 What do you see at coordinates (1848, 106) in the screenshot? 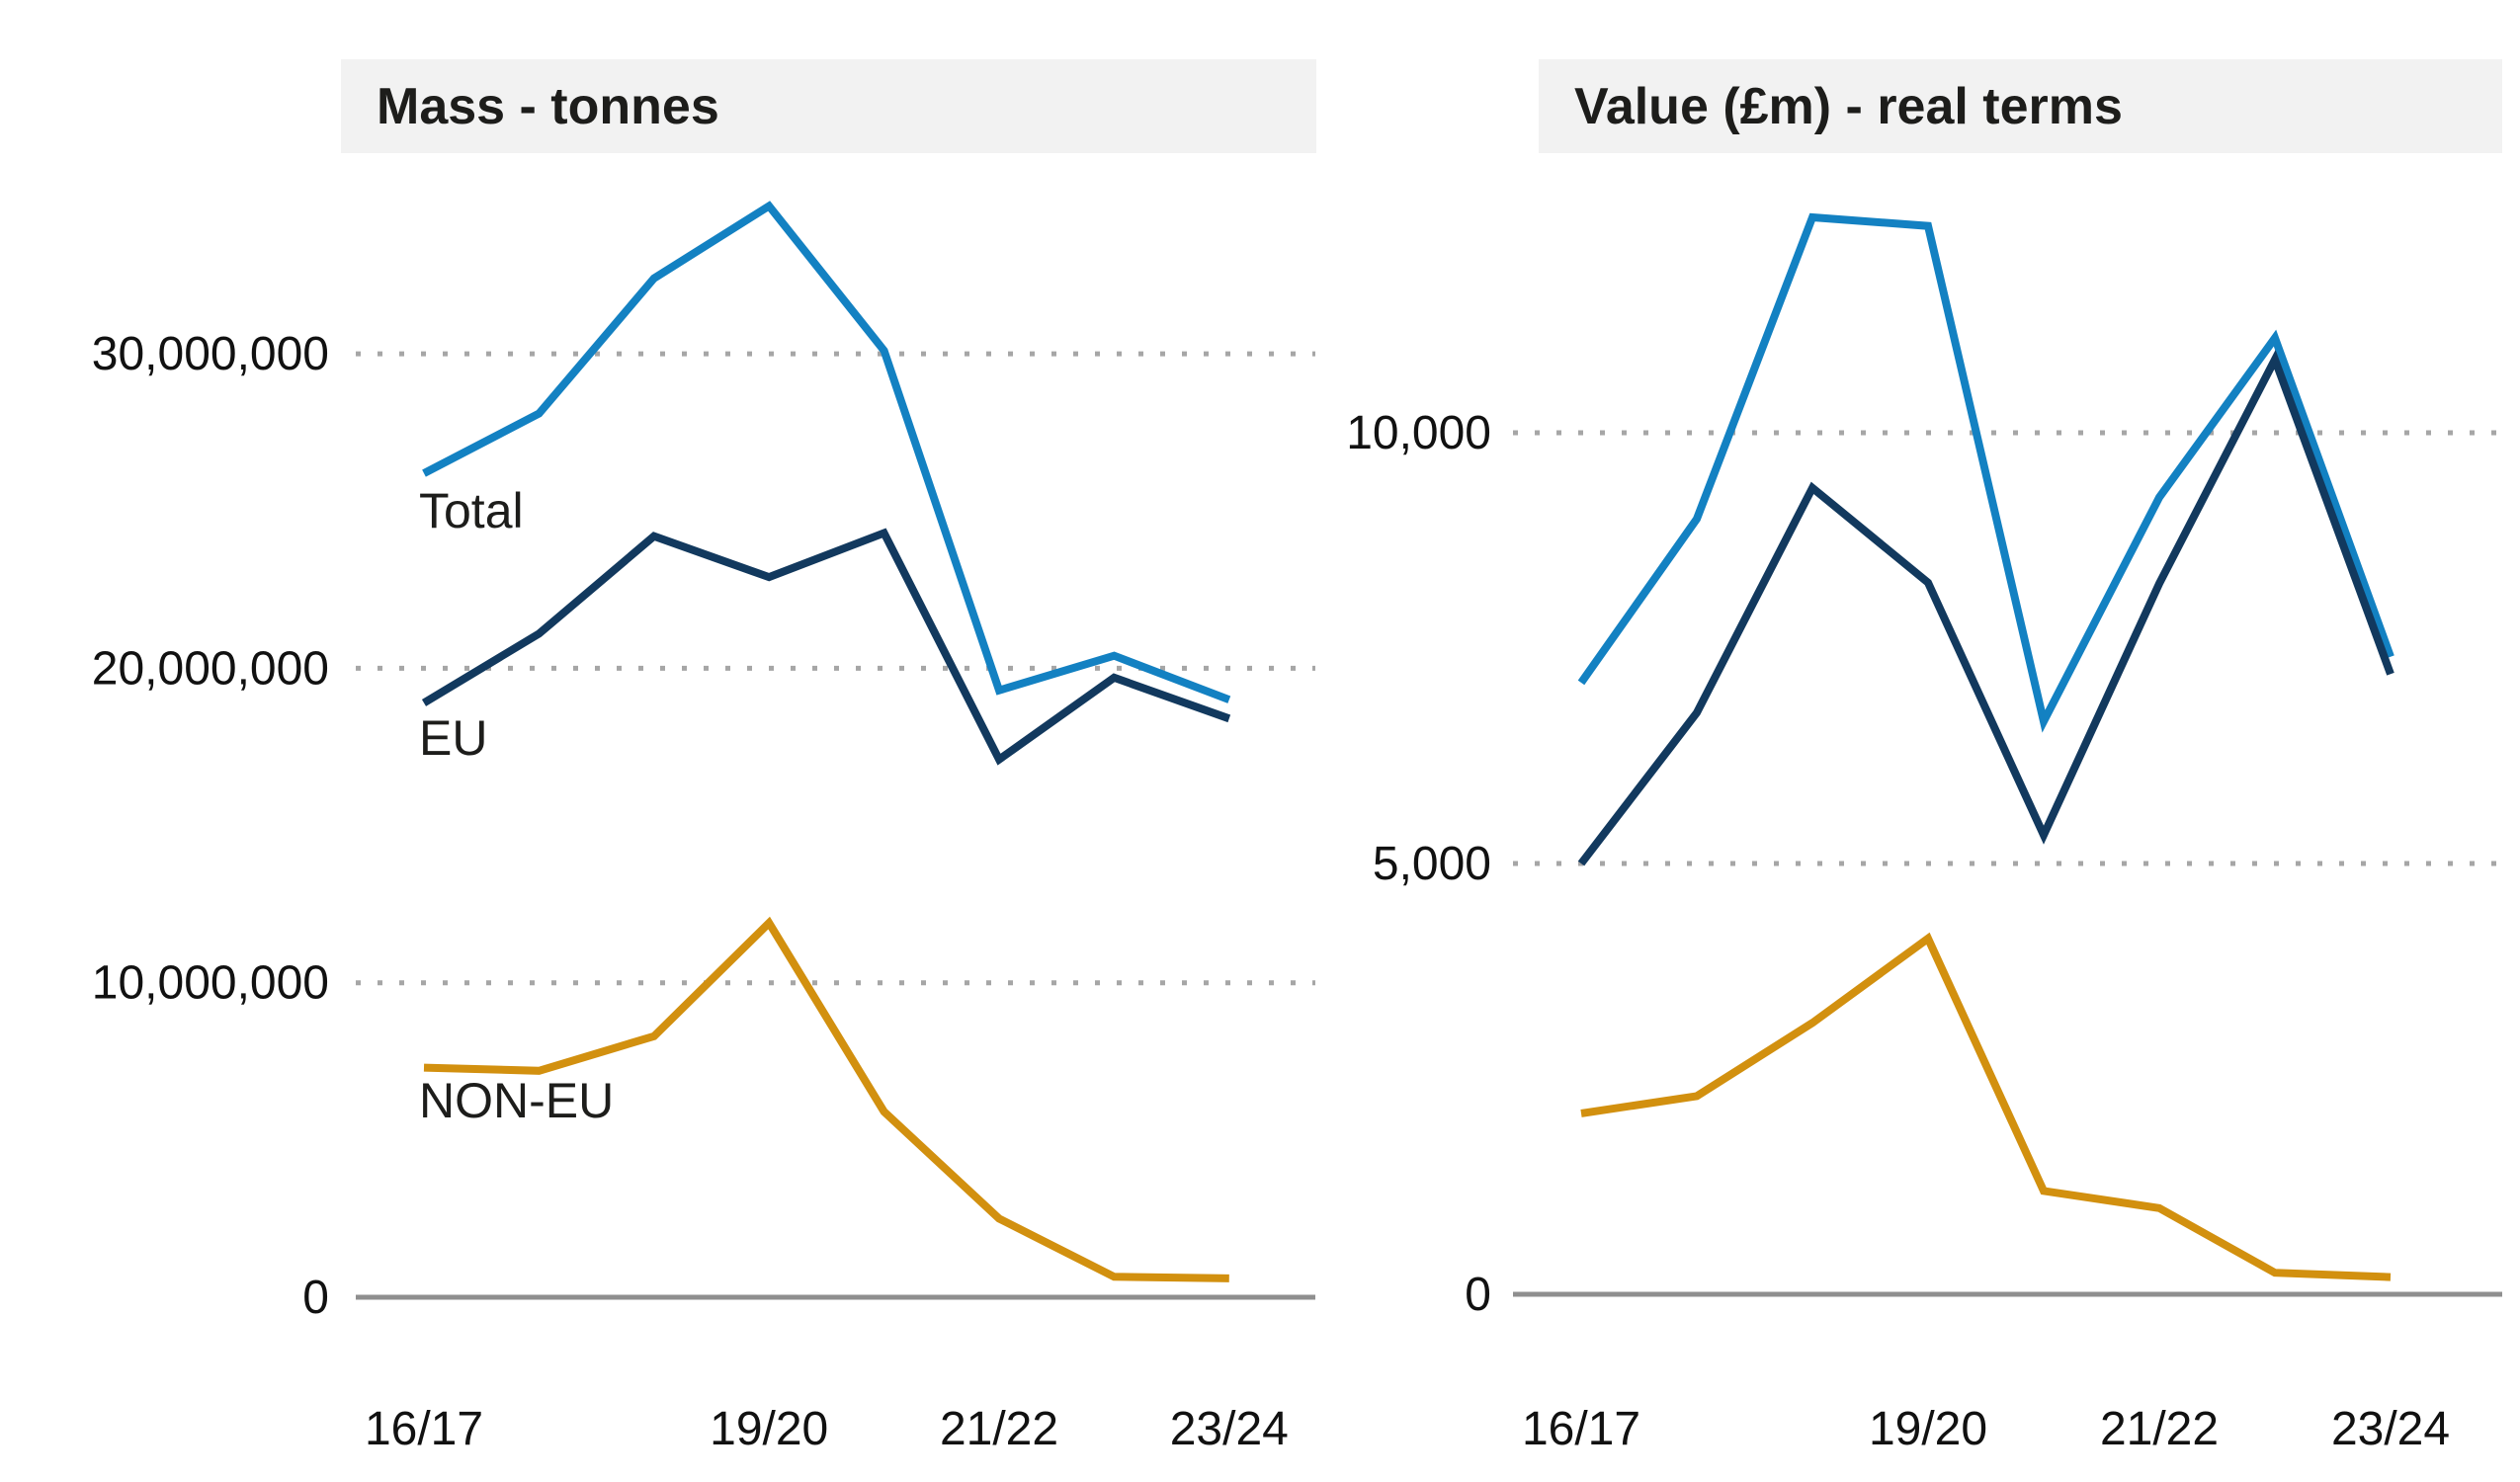
I see `value-chart-title-text: Value (£m) - real terms` at bounding box center [1848, 106].